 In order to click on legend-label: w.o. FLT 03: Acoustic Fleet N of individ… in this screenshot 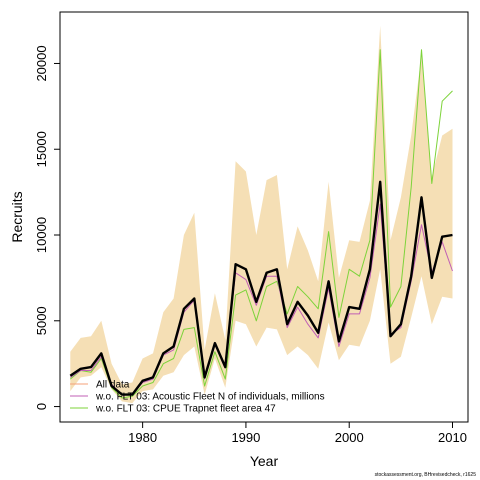, I will do `click(210, 397)`.